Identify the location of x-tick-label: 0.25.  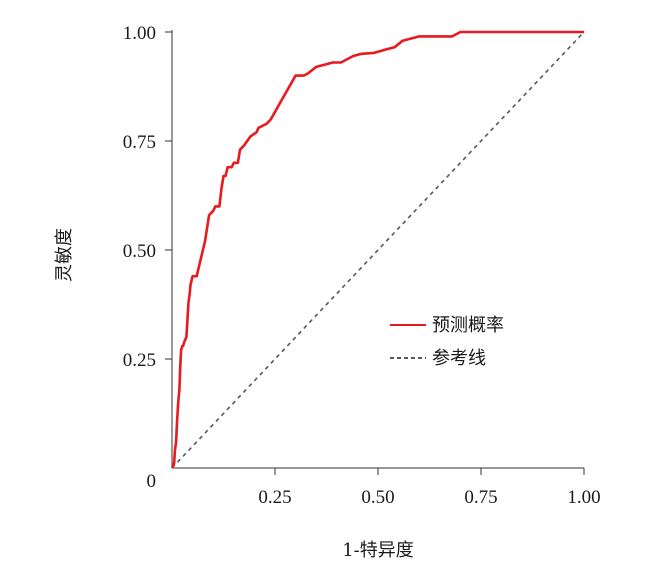
(274, 497).